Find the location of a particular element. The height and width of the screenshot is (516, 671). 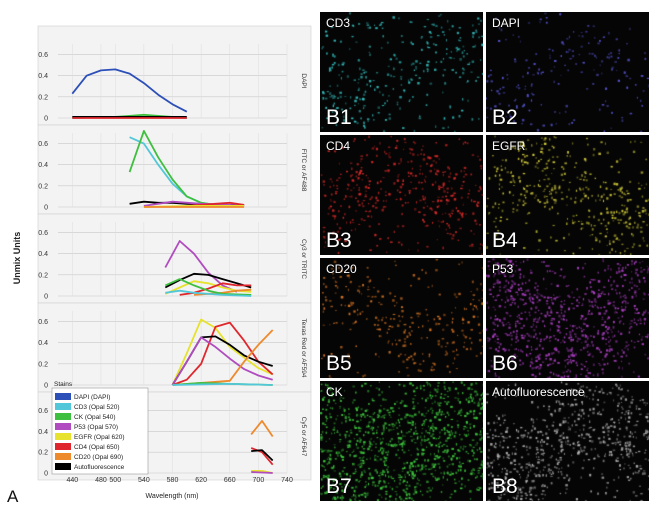

marker-label: EGFR is located at coordinates (509, 146).